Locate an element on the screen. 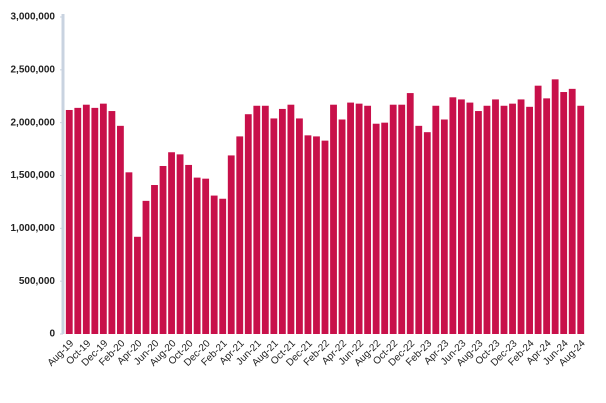  y-tick-label: 2,500,000 is located at coordinates (33, 69).